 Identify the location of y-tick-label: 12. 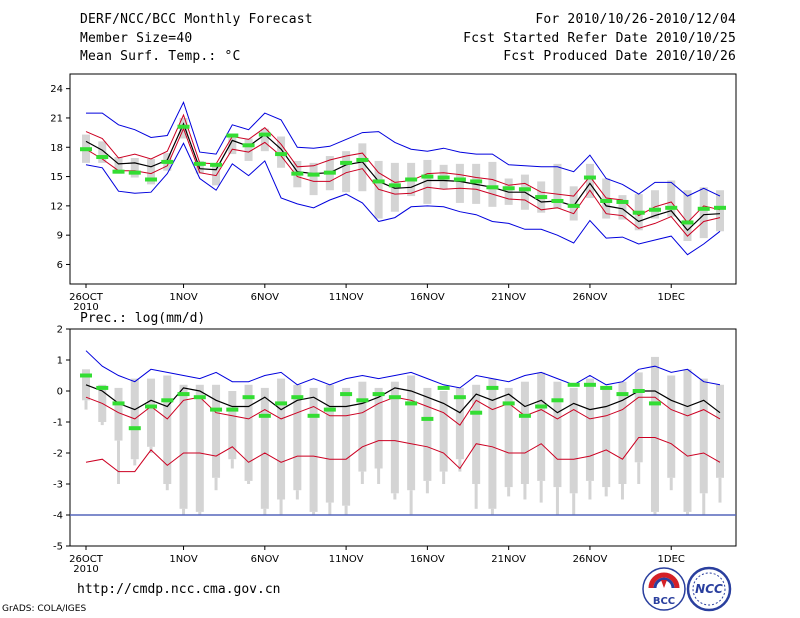
(56, 206).